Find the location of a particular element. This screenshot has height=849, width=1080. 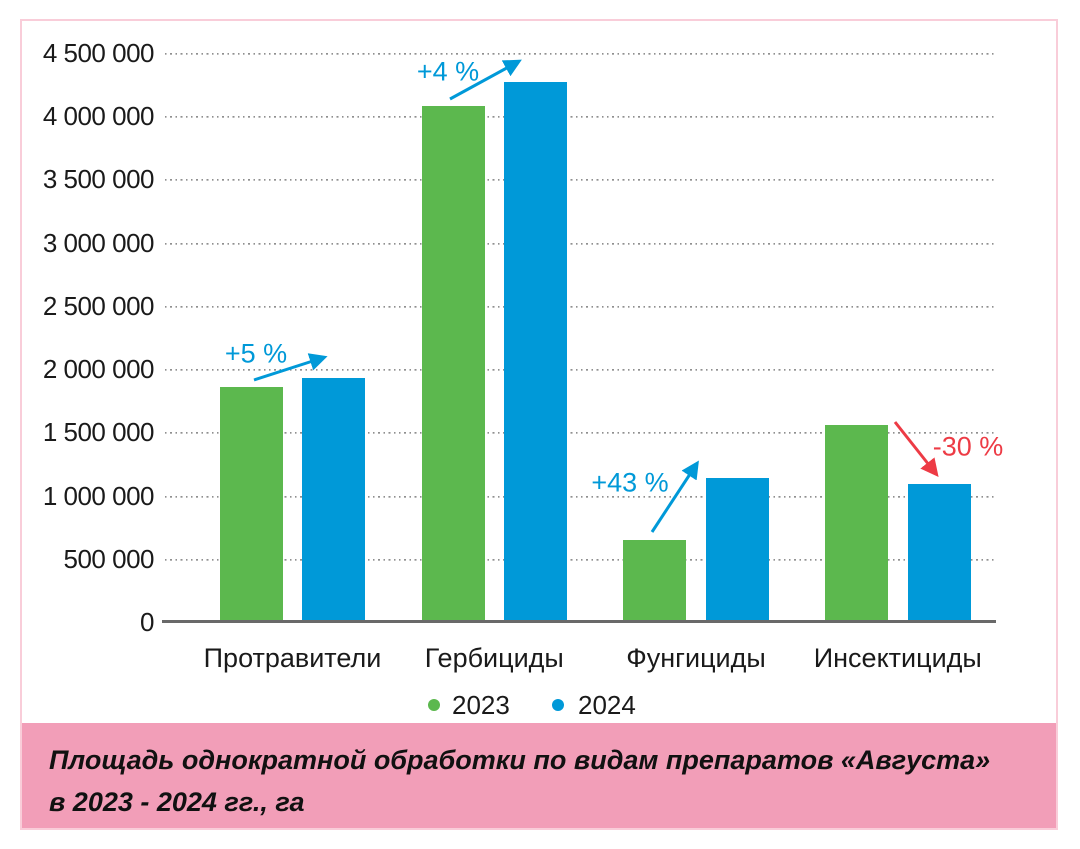

legend-dot-2023 is located at coordinates (434, 705).